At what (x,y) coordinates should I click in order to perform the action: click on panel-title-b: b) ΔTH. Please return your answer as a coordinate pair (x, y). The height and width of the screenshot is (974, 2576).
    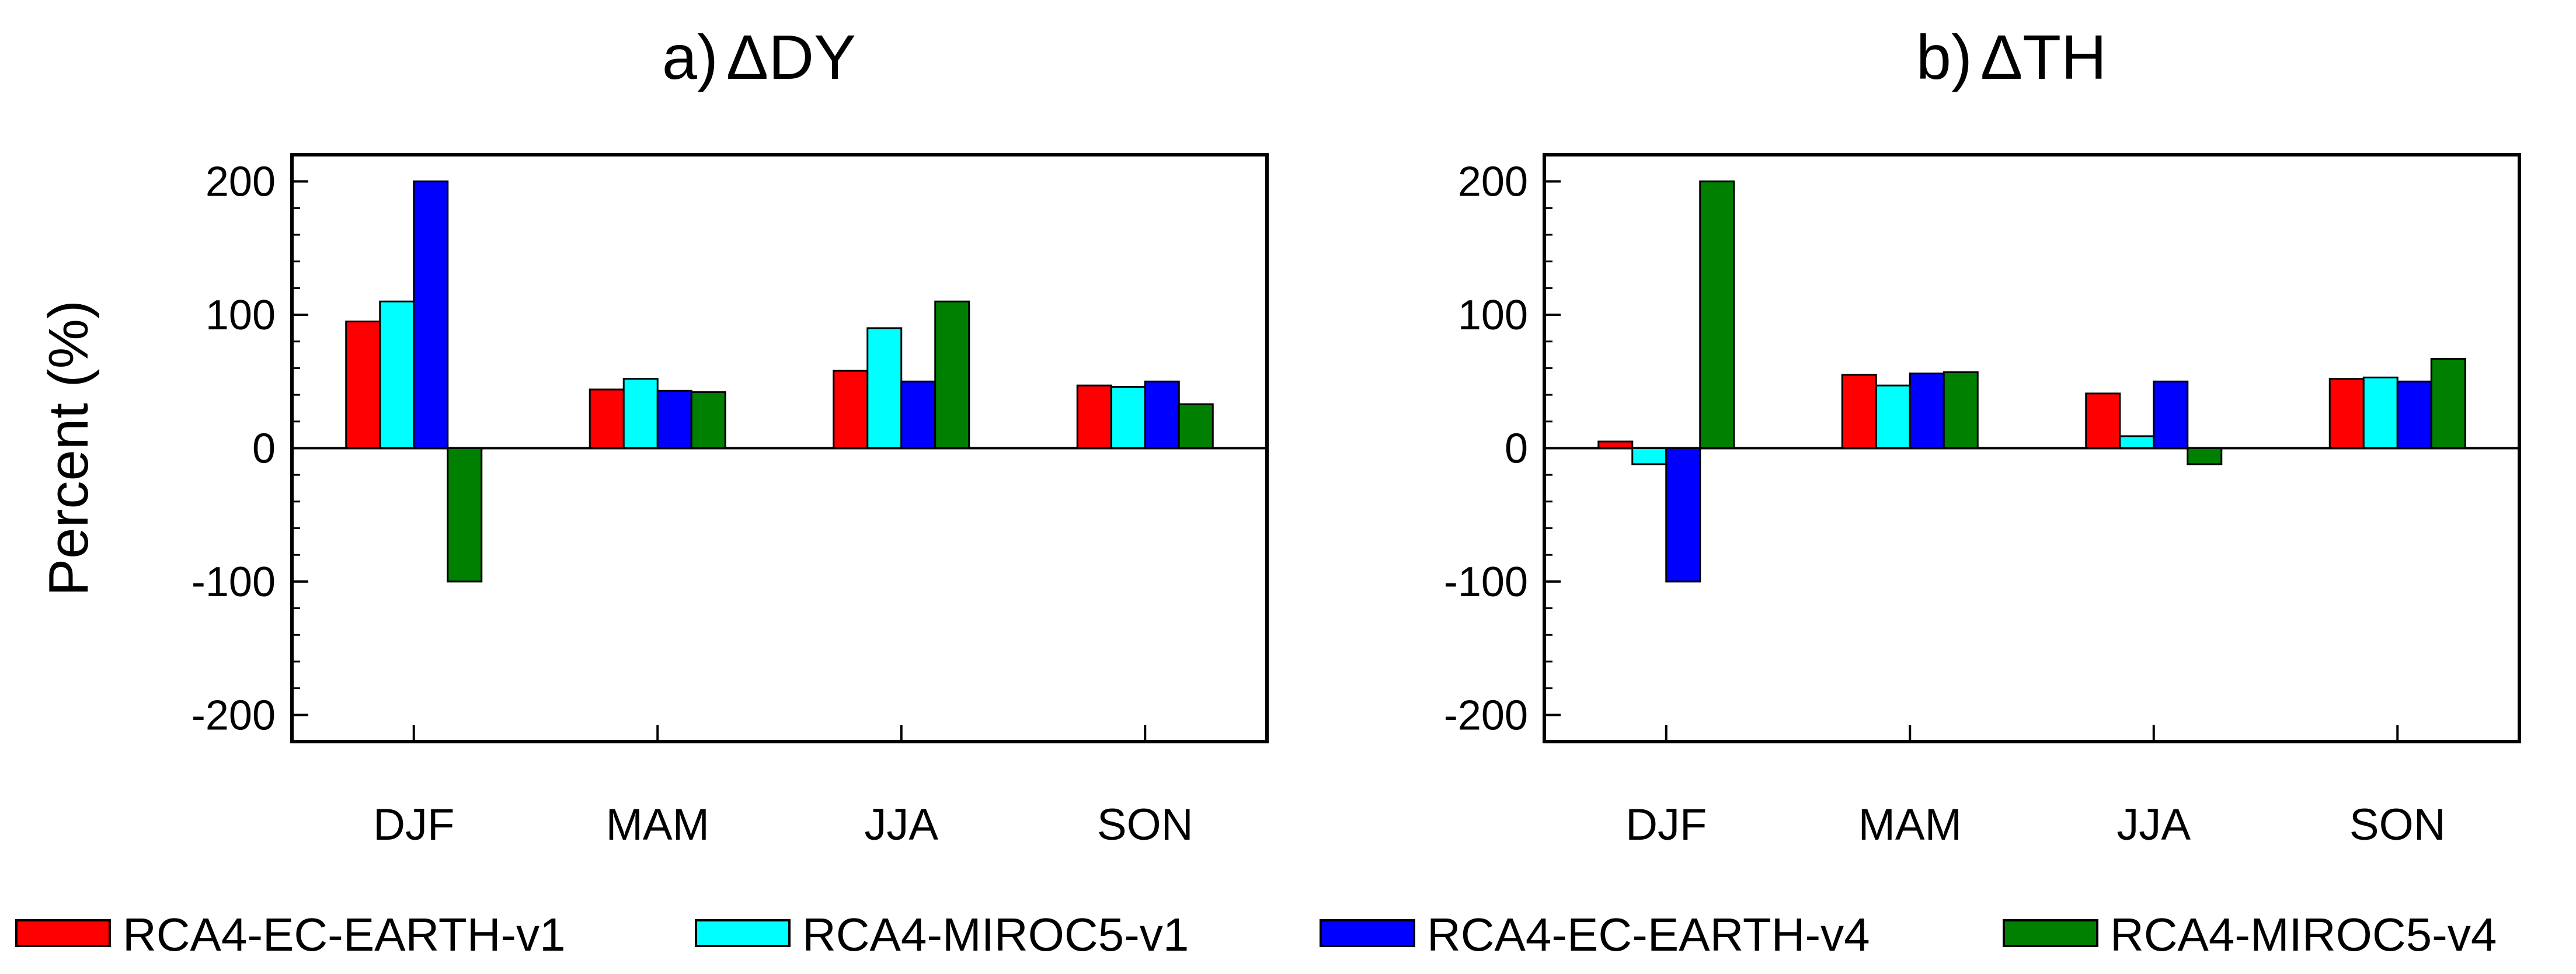
    Looking at the image, I should click on (2011, 57).